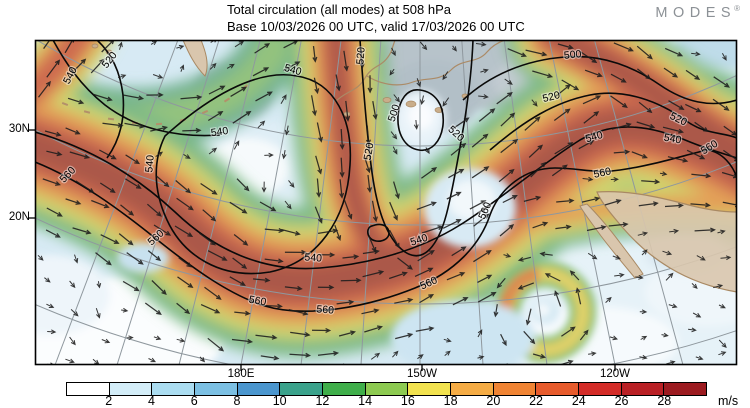 The height and width of the screenshot is (408, 750). I want to click on colorbar-unit-label: m/s, so click(728, 401).